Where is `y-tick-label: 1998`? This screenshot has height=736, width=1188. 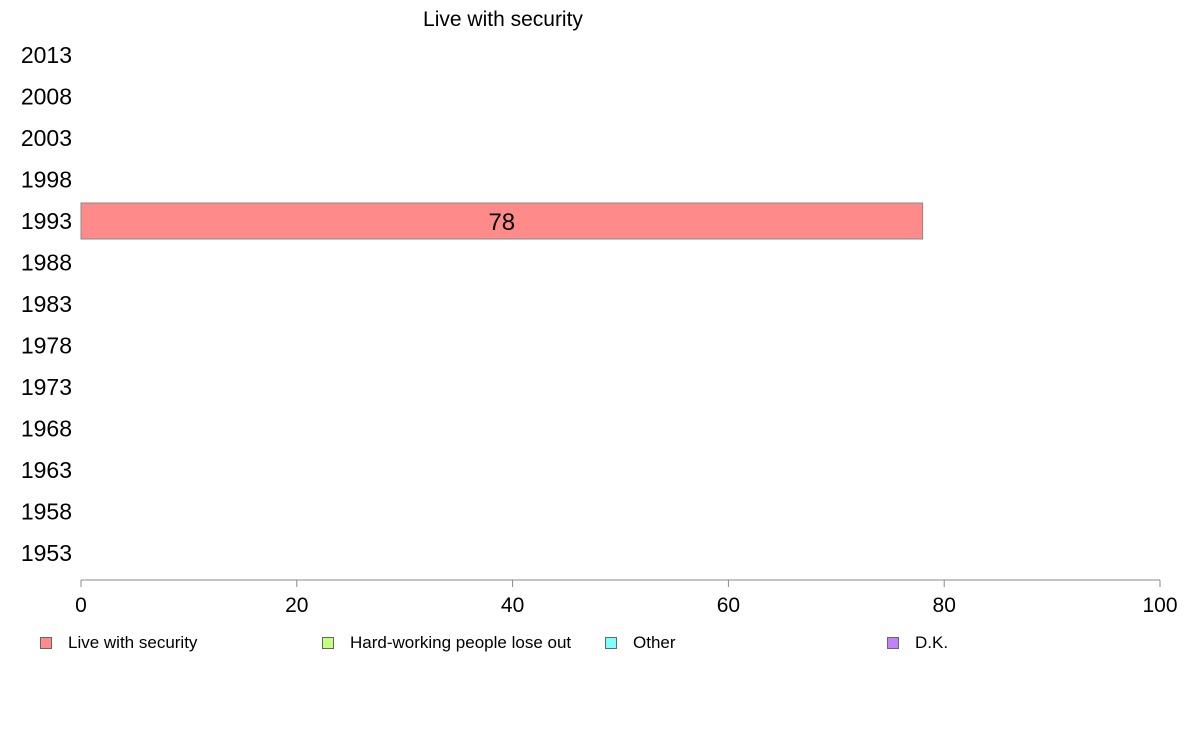
y-tick-label: 1998 is located at coordinates (46, 180).